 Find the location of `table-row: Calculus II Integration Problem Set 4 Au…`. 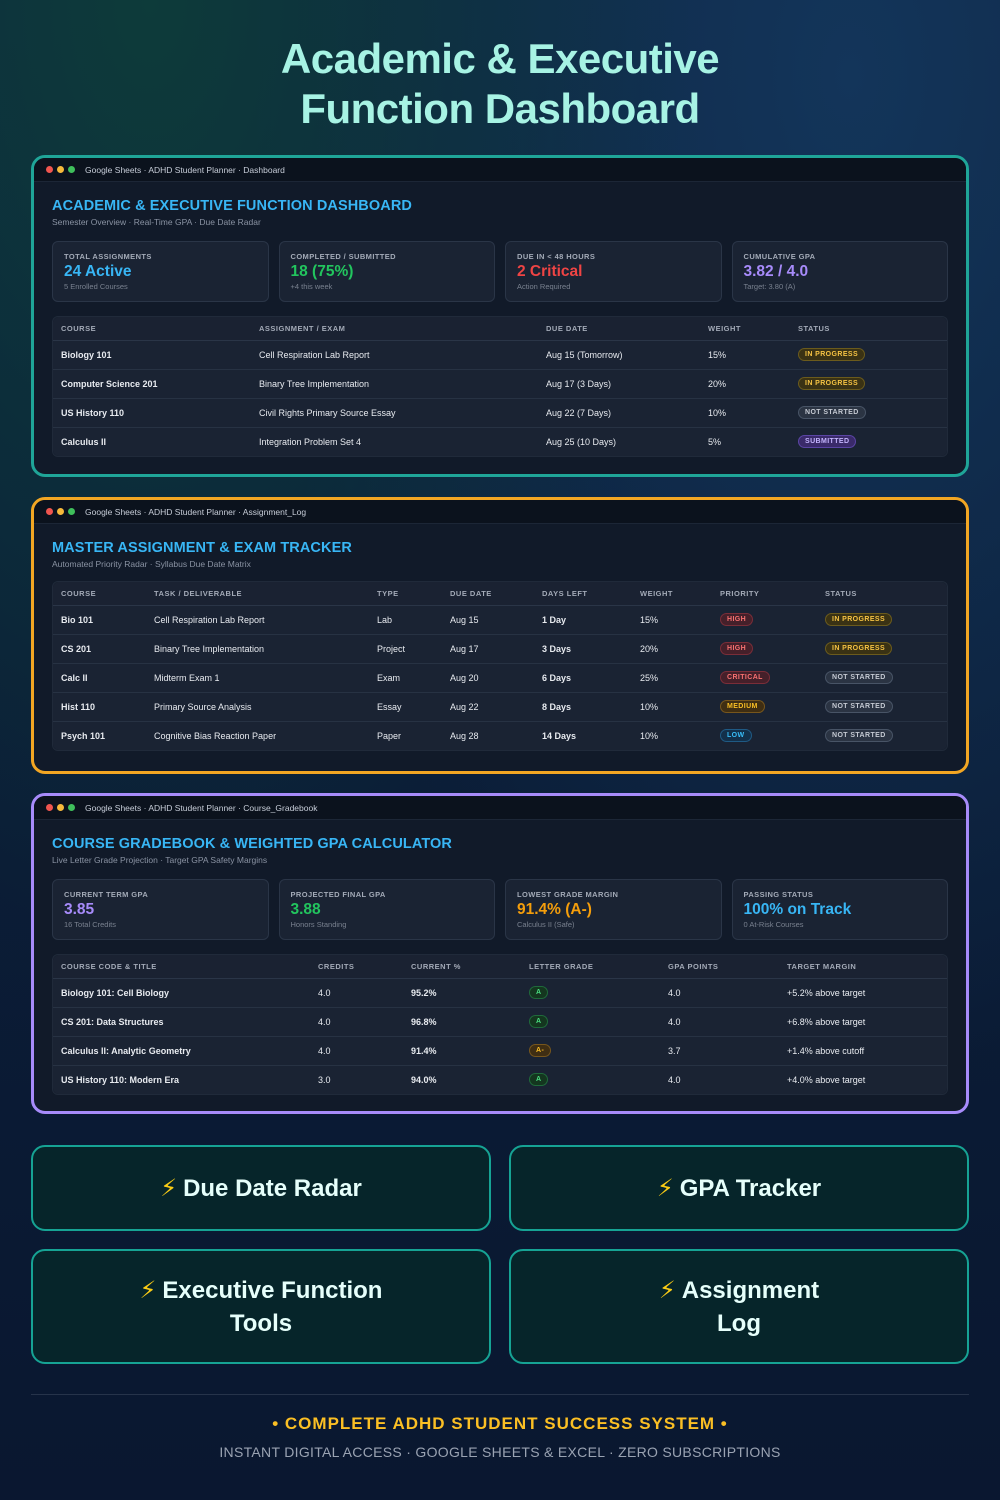

table-row: Calculus II Integration Problem Set 4 Au… is located at coordinates (500, 441).